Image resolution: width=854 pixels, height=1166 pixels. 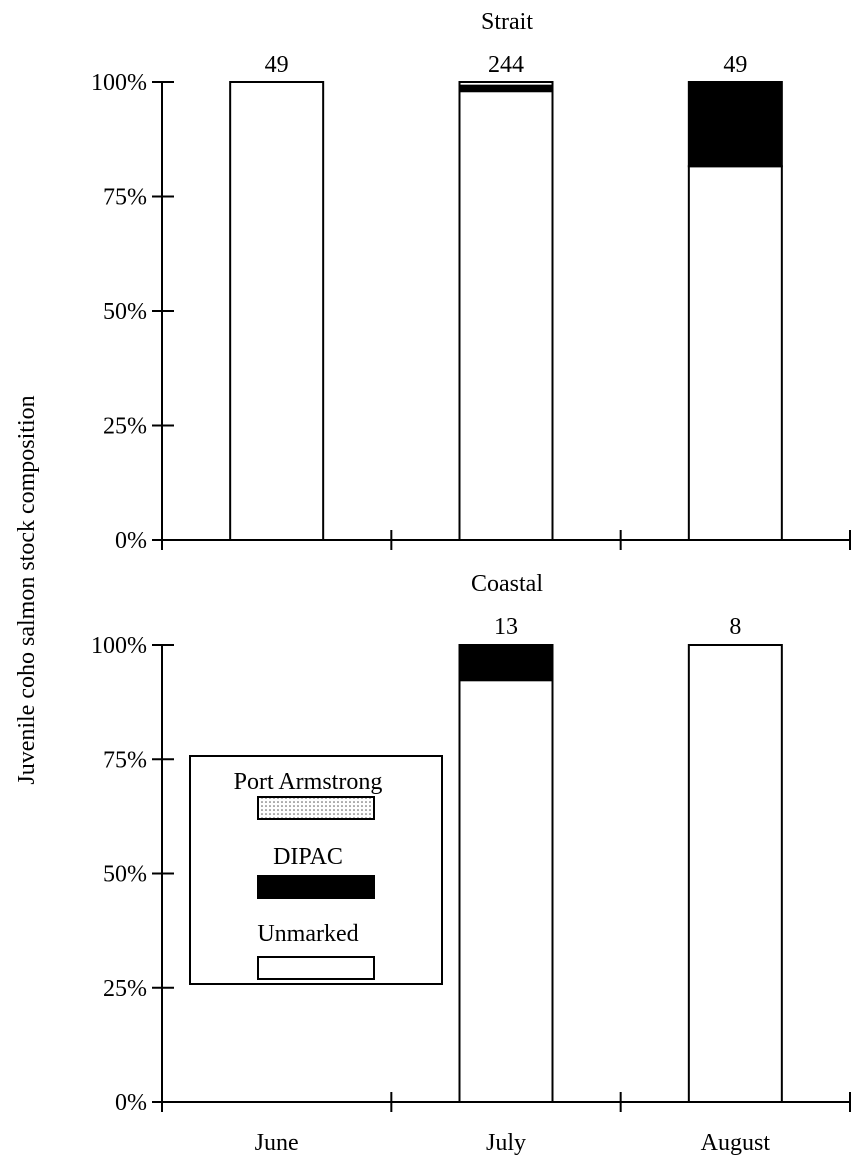 What do you see at coordinates (506, 891) in the screenshot?
I see `bar-coastal-july-unmarked` at bounding box center [506, 891].